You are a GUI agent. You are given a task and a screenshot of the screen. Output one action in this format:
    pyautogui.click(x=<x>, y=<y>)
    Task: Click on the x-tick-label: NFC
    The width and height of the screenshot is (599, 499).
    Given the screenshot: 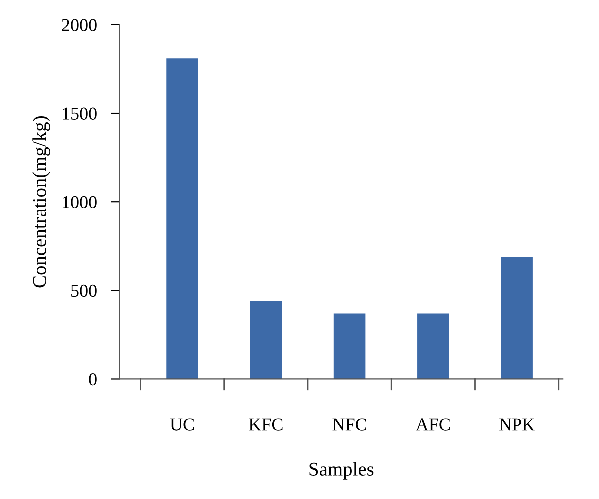 What is the action you would take?
    pyautogui.click(x=349, y=424)
    